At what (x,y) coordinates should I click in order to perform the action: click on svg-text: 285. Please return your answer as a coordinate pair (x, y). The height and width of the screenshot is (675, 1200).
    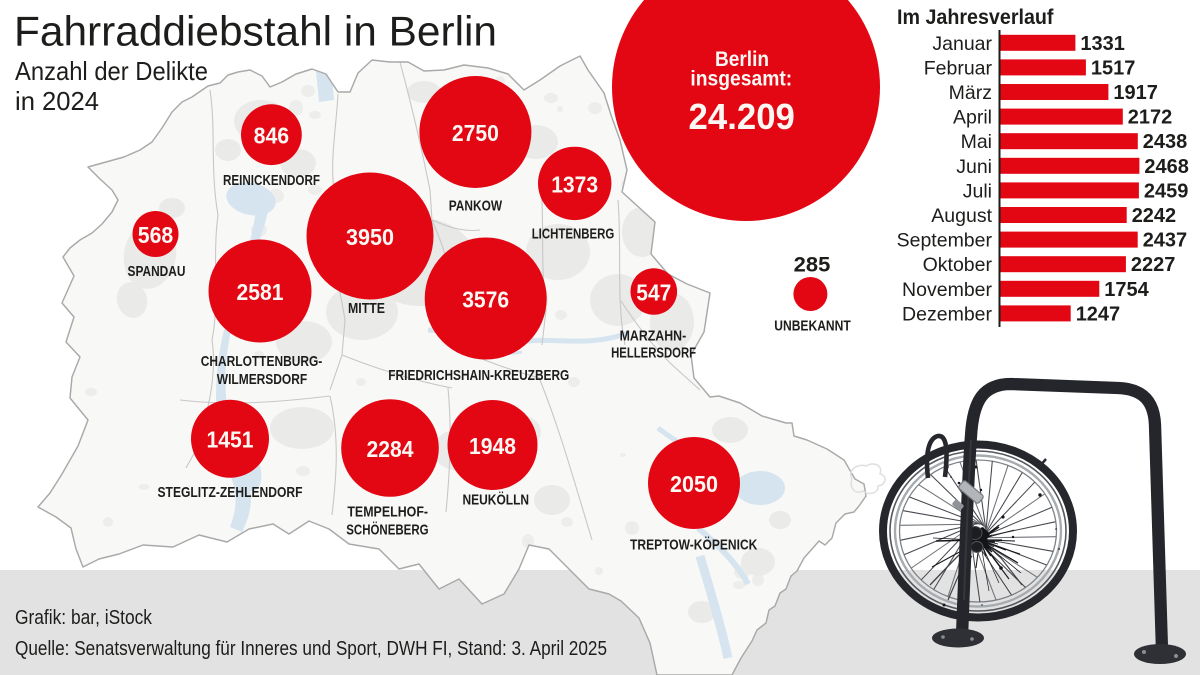
    Looking at the image, I should click on (812, 265).